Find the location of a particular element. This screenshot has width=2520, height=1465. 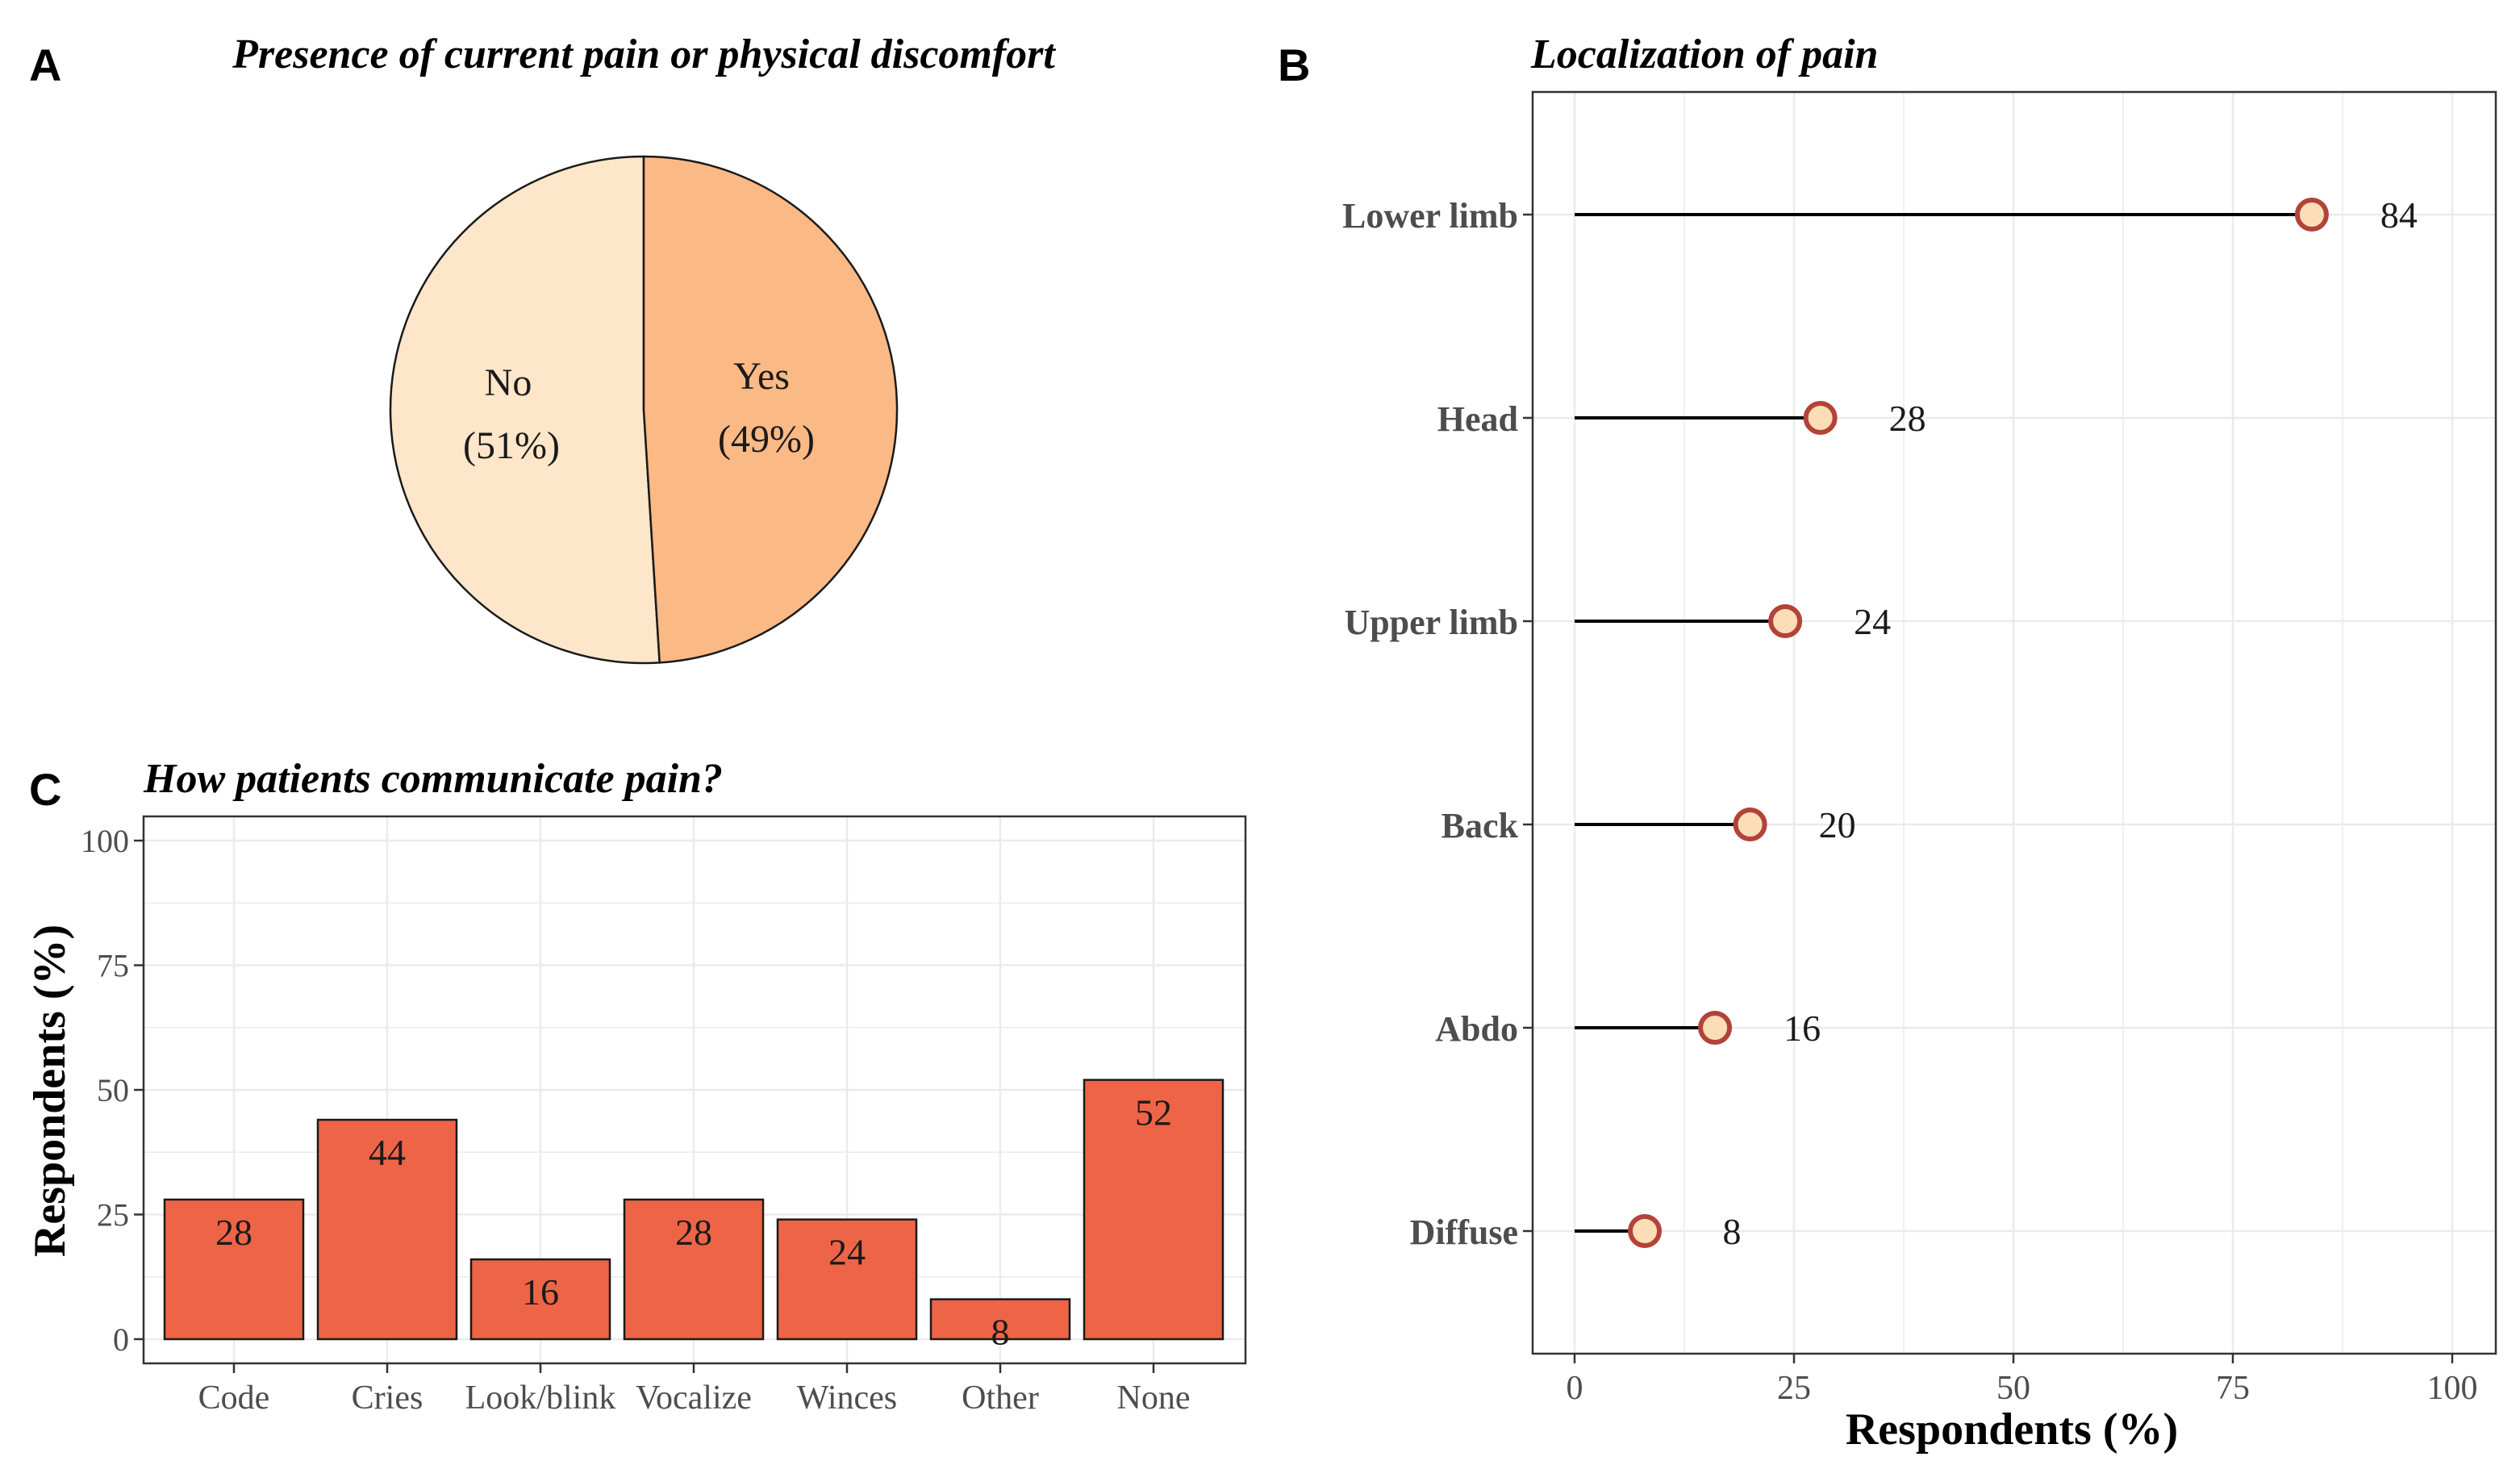

bar-y-tick-label: 25 is located at coordinates (113, 1215).